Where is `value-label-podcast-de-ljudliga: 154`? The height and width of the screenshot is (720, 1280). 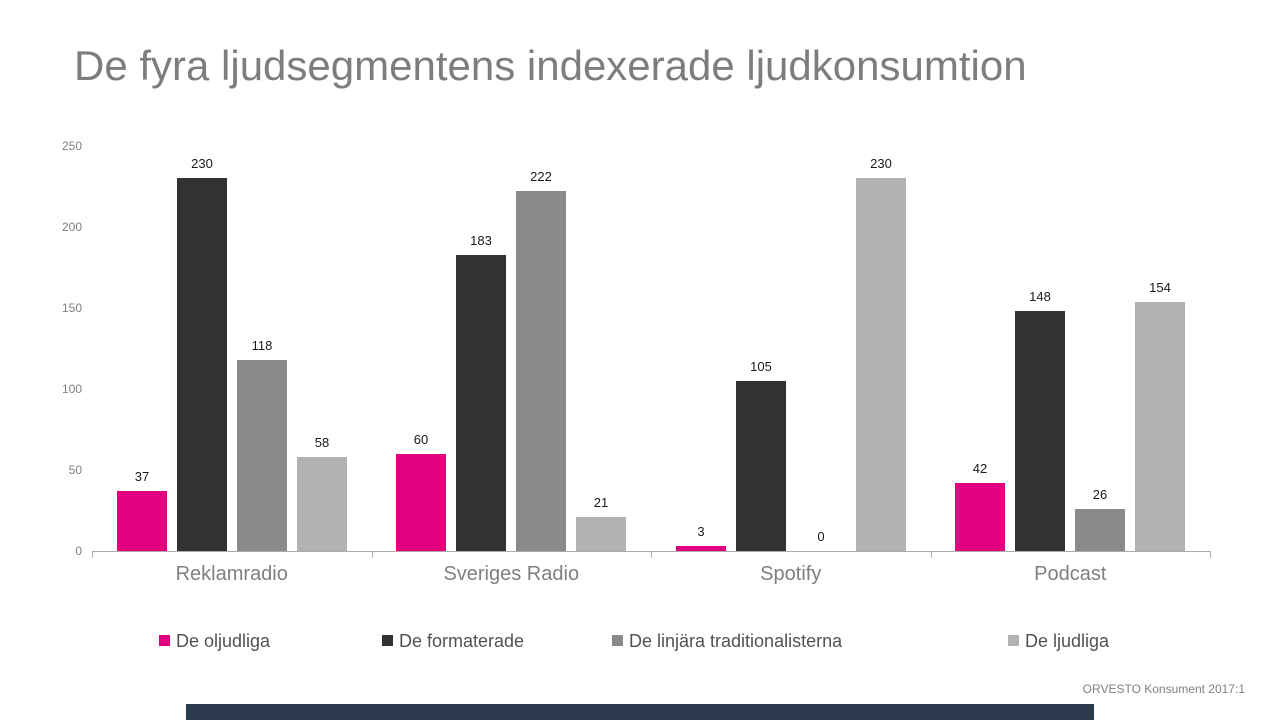
value-label-podcast-de-ljudliga: 154 is located at coordinates (1160, 287).